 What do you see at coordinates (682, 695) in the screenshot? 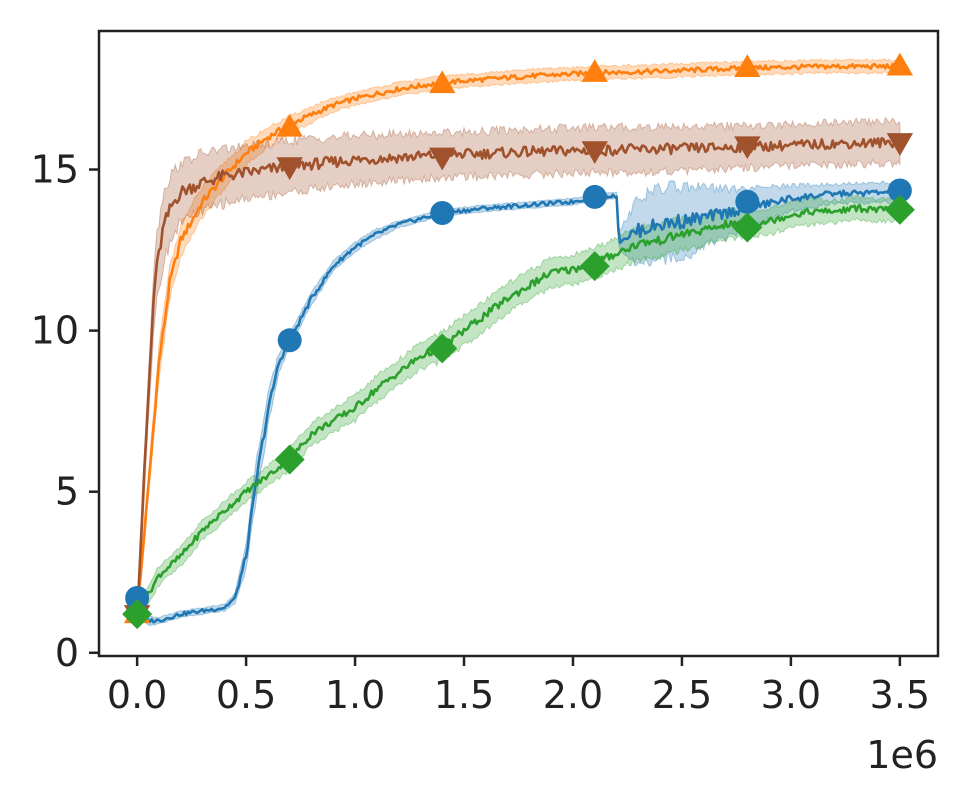
I see `x-tick-label: 2.5` at bounding box center [682, 695].